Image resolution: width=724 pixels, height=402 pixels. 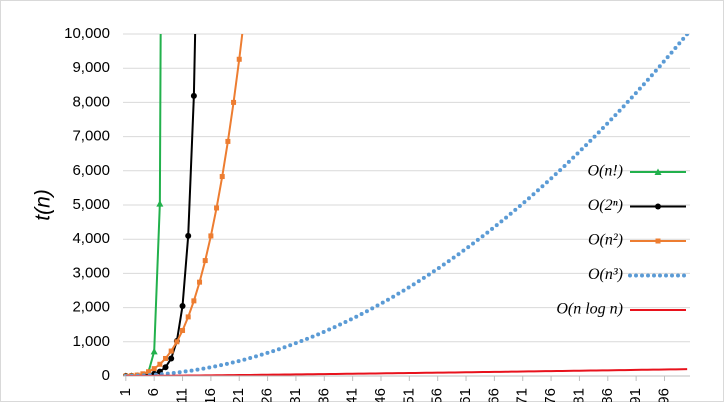 I want to click on y-tick-label: 4,000, so click(x=91, y=238).